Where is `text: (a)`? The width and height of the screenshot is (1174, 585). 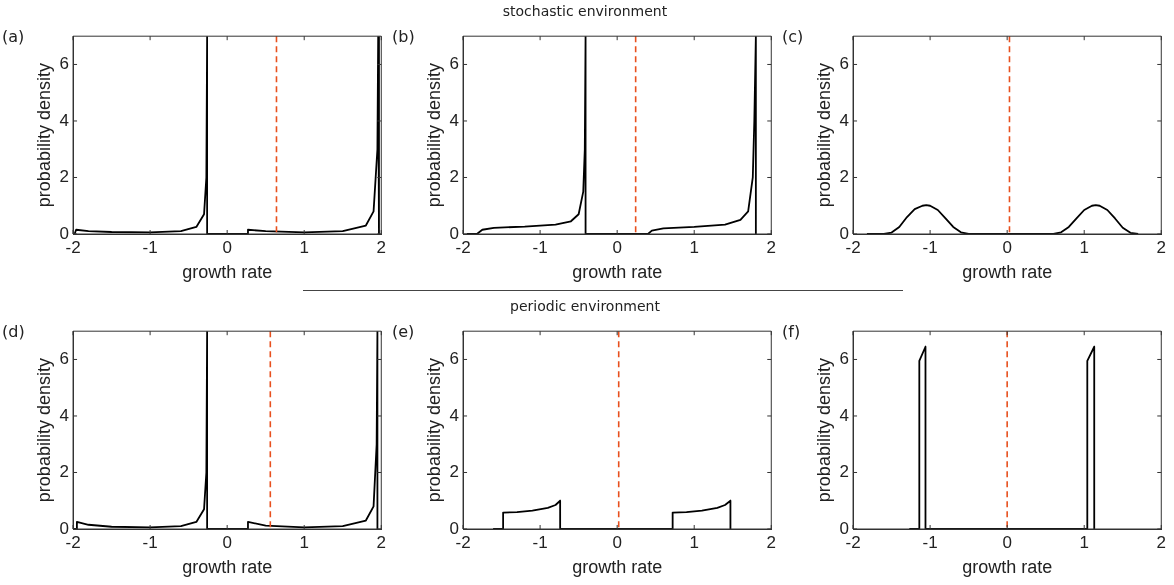
text: (a) is located at coordinates (13, 37).